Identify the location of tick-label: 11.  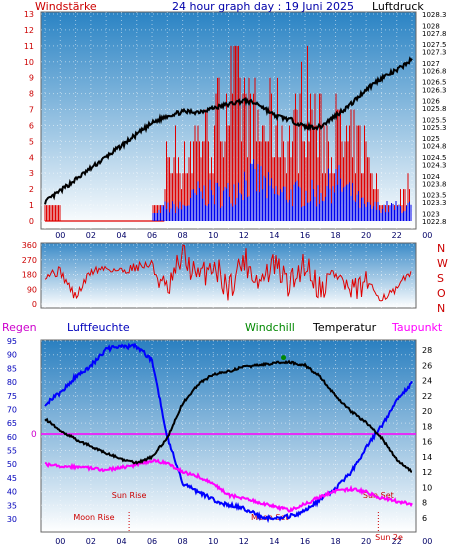
(29, 46).